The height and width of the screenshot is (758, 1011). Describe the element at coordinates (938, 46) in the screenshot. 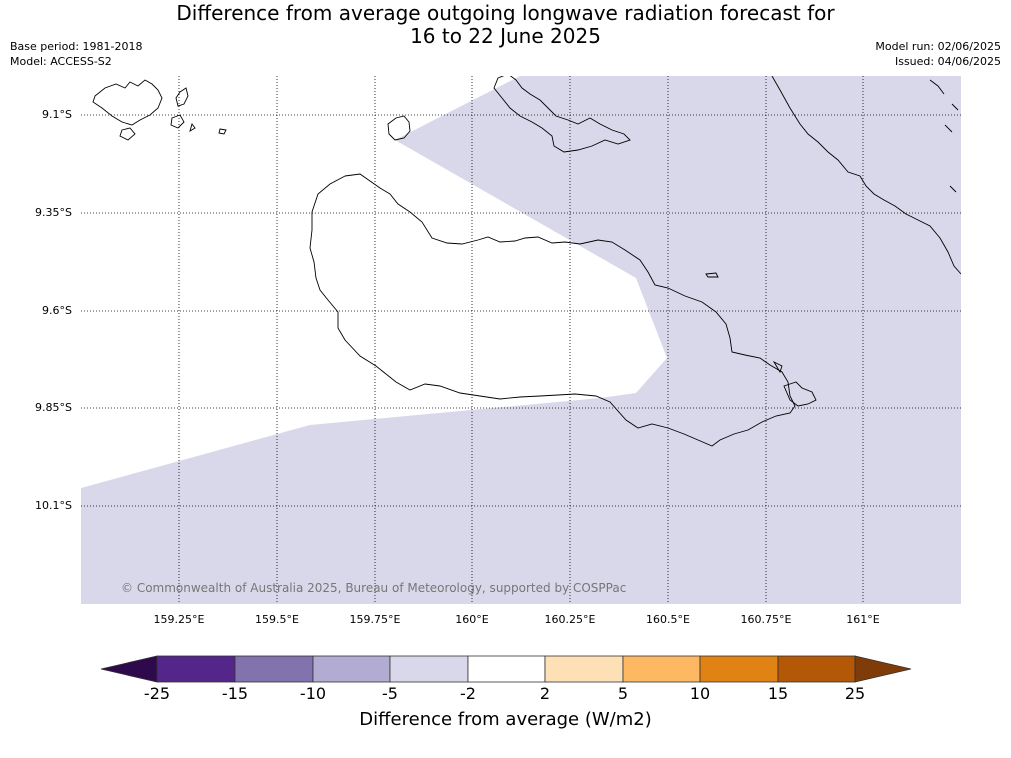

I see `model-run-text: Model run: 02/06/2025` at that location.